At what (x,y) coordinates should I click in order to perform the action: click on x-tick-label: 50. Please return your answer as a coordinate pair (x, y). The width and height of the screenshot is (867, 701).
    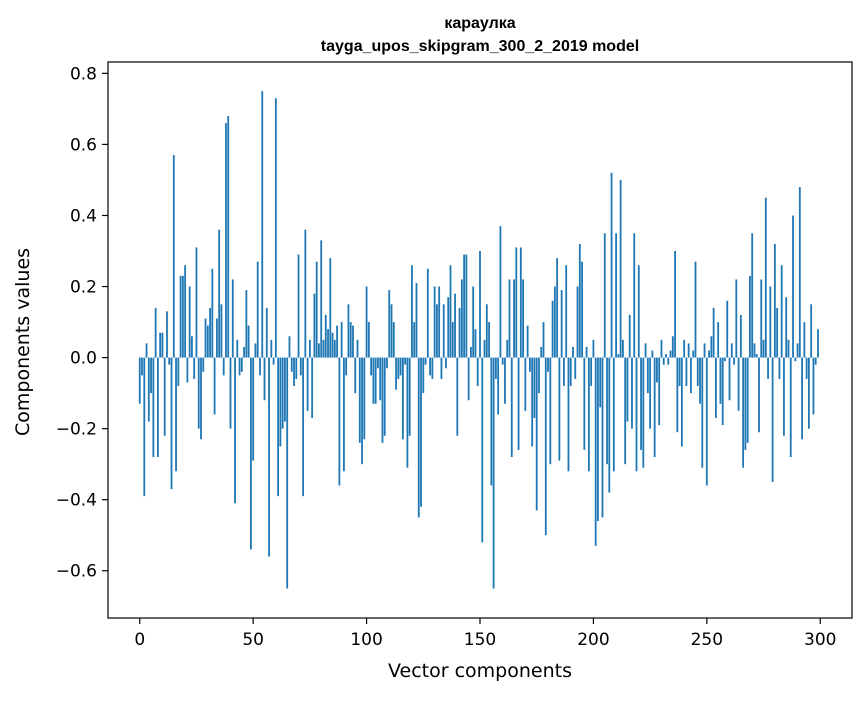
    Looking at the image, I should click on (253, 640).